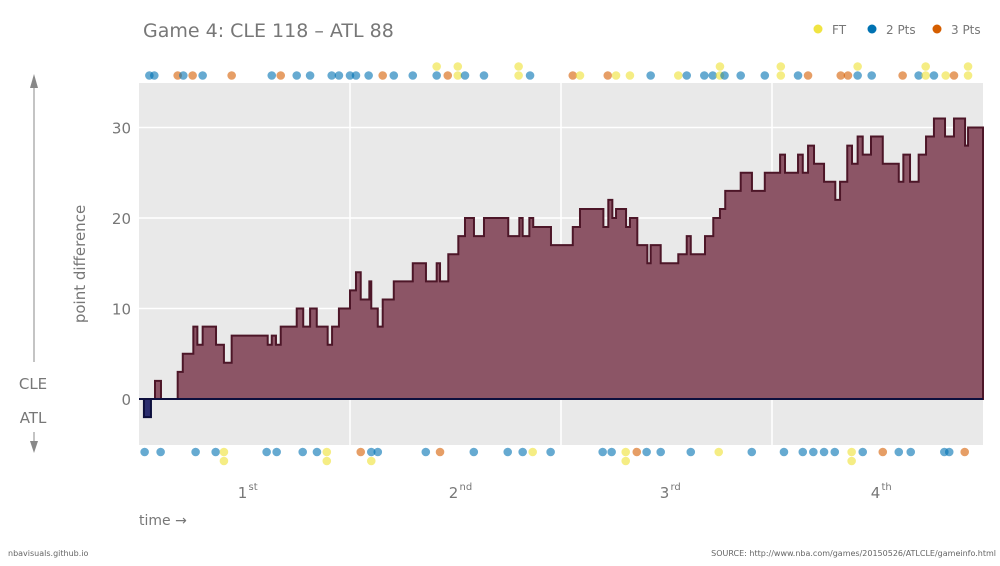 Image resolution: width=1000 pixels, height=566 pixels. Describe the element at coordinates (561, 408) in the screenshot. I see `atl-lead-area` at that location.